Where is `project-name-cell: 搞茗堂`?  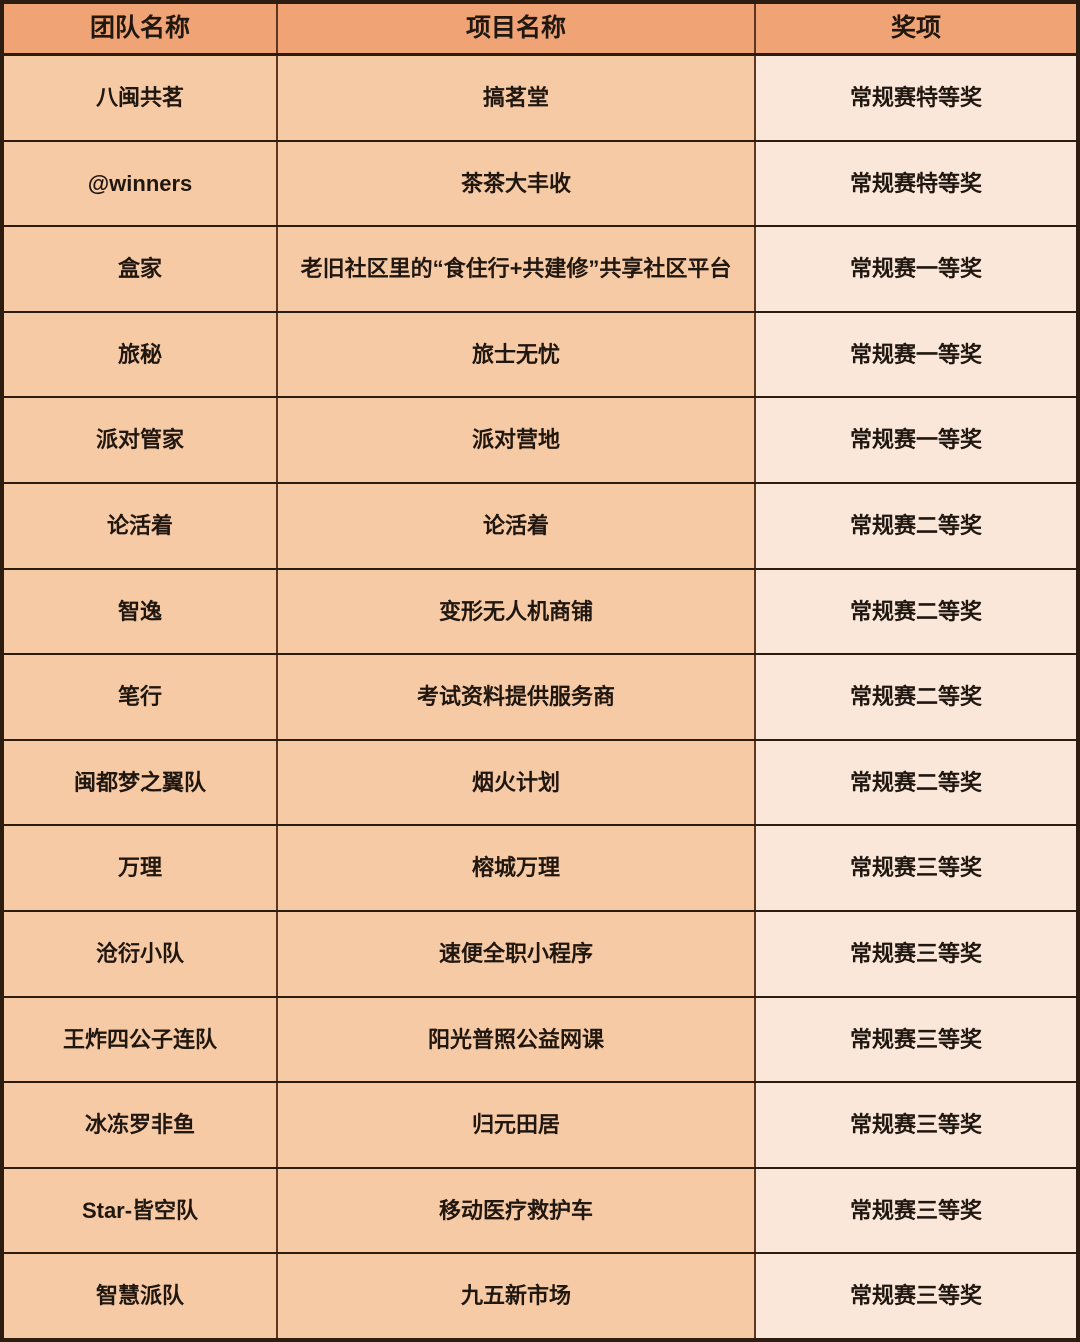
project-name-cell: 搞茗堂 is located at coordinates (517, 98).